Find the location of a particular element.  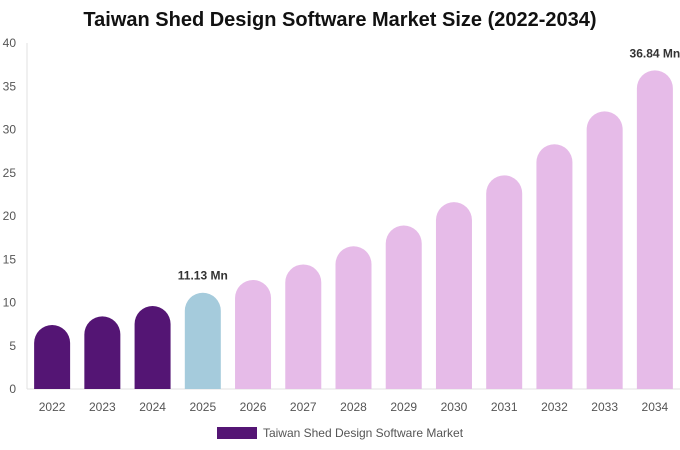

bar-2032 is located at coordinates (554, 266).